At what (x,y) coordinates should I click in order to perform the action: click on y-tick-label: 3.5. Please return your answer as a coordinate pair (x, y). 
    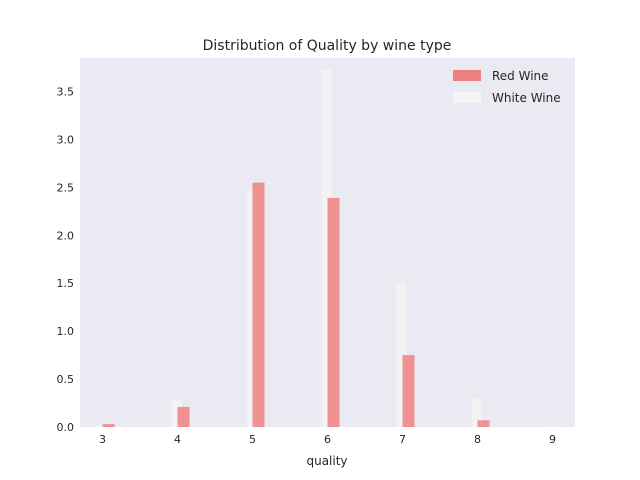
    Looking at the image, I should click on (66, 92).